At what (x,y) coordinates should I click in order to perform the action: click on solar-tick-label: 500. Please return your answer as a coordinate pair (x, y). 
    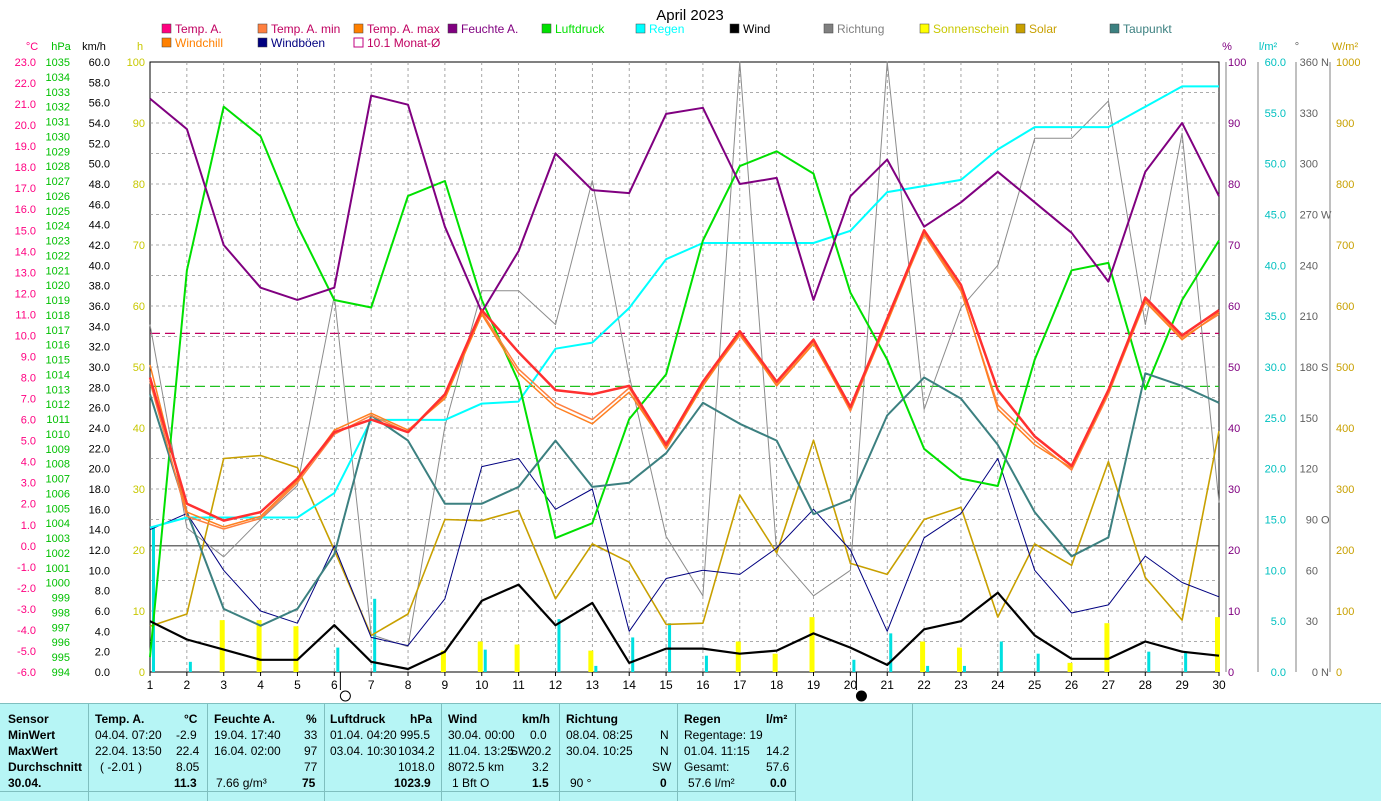
    Looking at the image, I should click on (1345, 368).